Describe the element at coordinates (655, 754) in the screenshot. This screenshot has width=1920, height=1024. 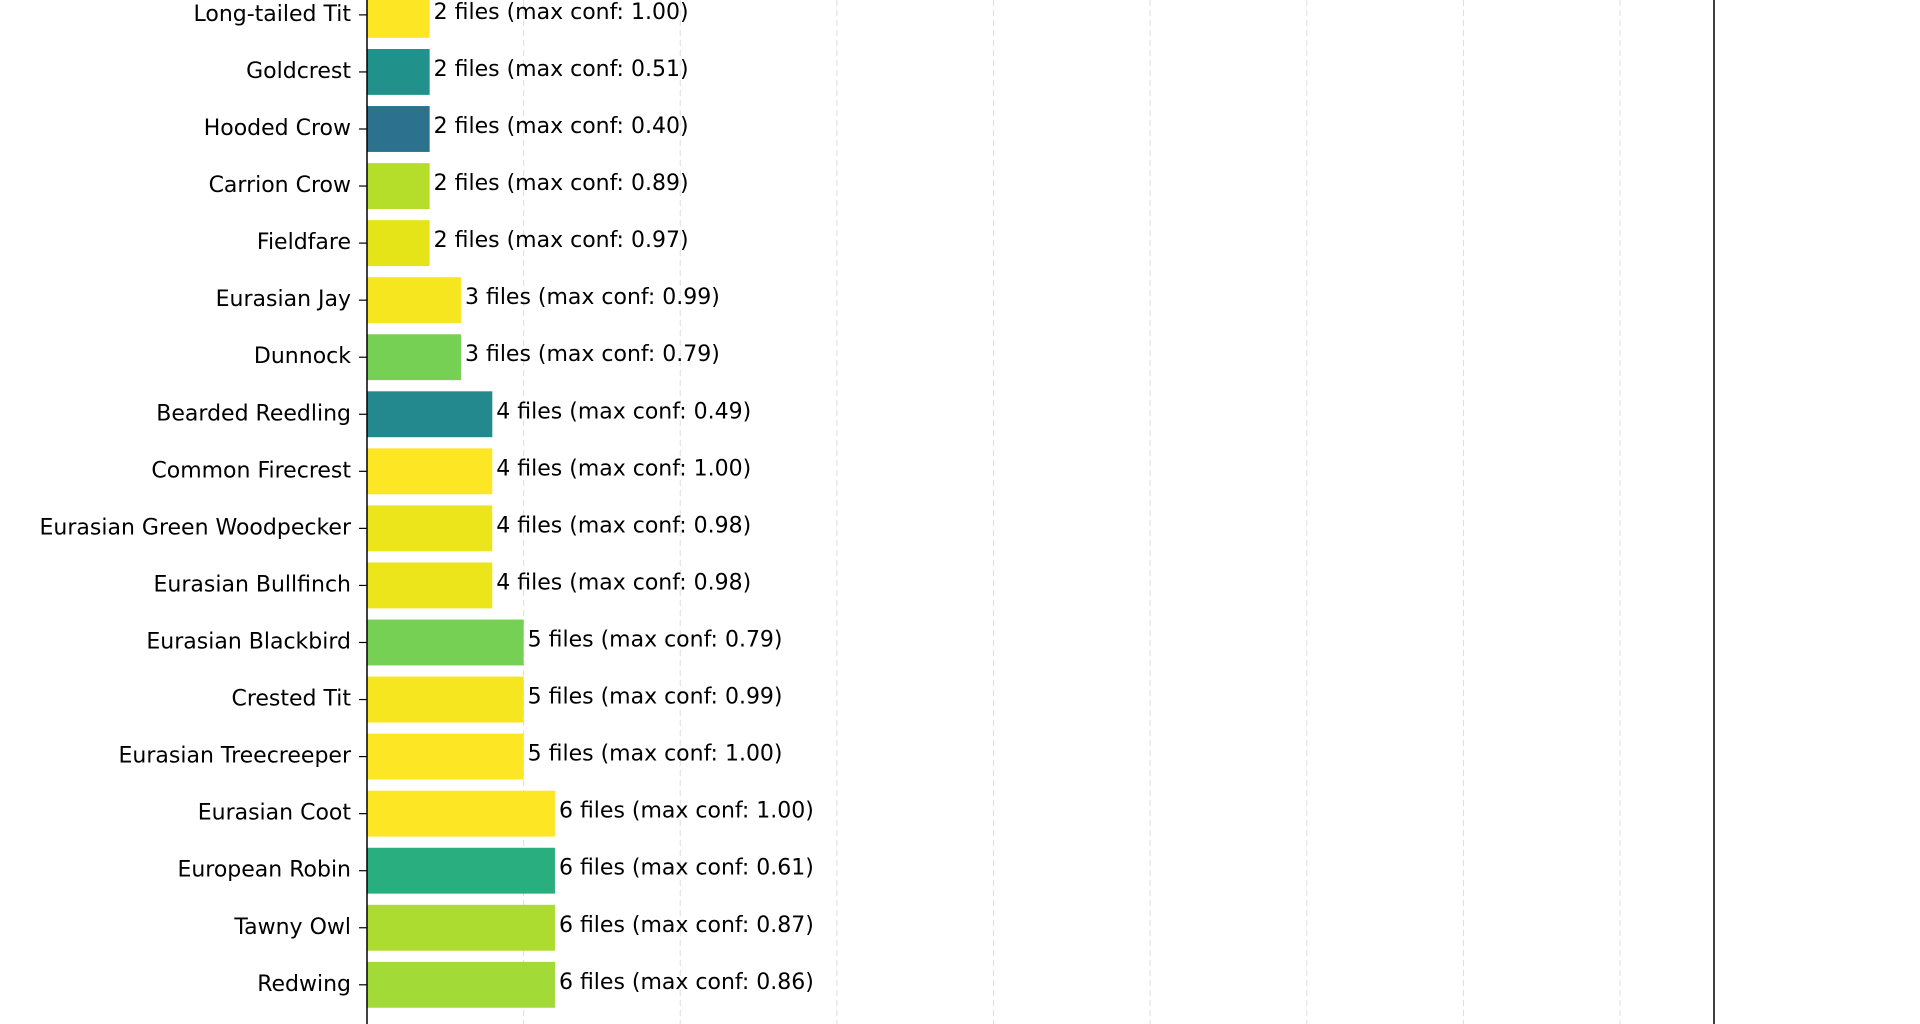
I see `value-label: 5 files (max conf: 1.00)` at that location.